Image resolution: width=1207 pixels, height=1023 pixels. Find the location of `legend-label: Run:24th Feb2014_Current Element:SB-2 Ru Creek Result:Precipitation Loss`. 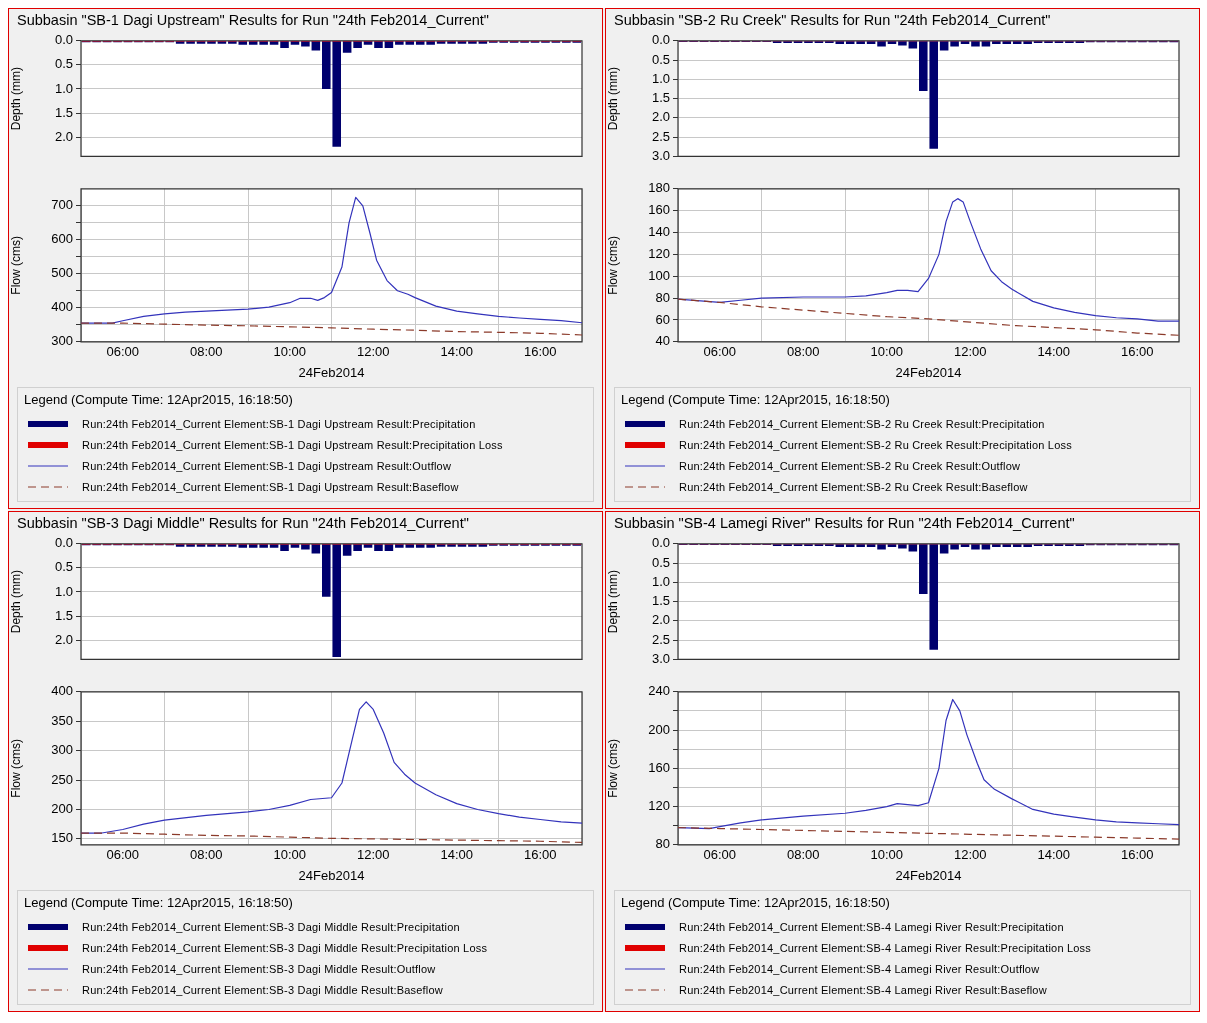

legend-label: Run:24th Feb2014_Current Element:SB-2 Ru Creek Result:Precipitation Loss is located at coordinates (875, 444).